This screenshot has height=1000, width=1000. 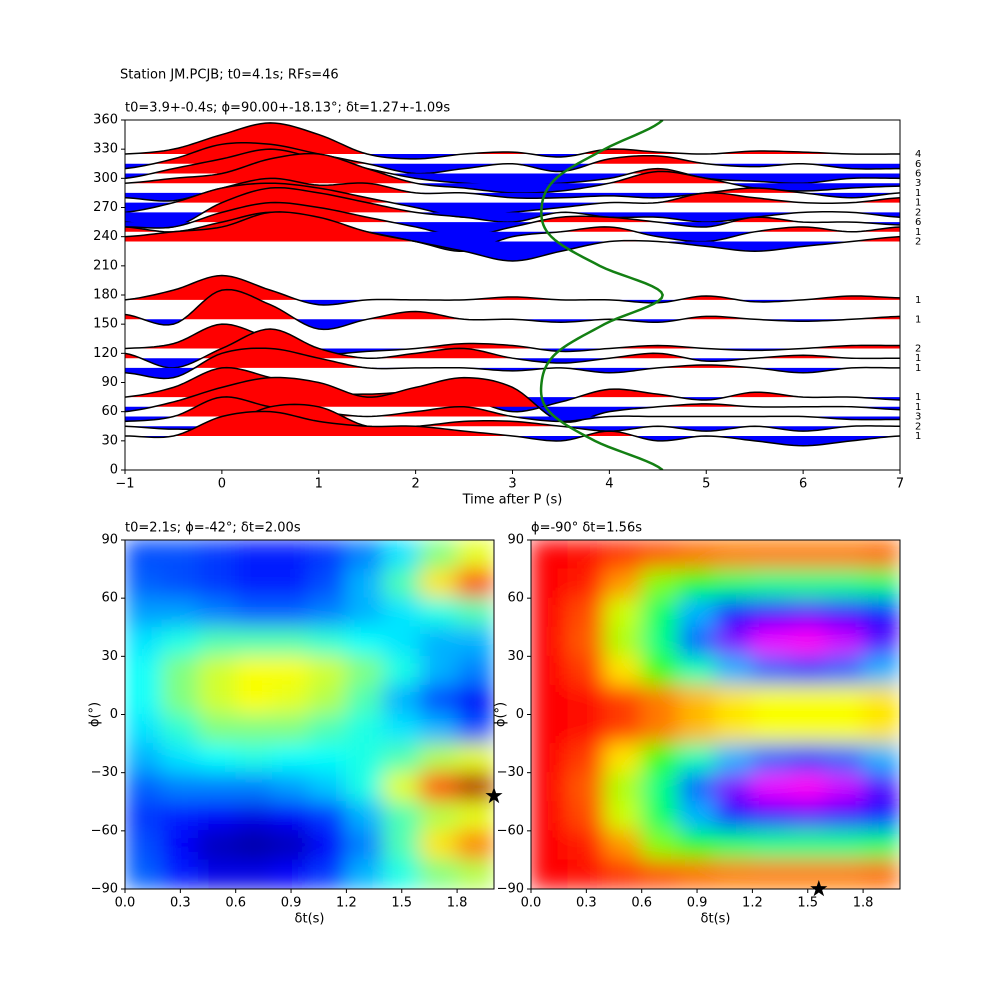 What do you see at coordinates (918, 222) in the screenshot?
I see `trace-count: 6` at bounding box center [918, 222].